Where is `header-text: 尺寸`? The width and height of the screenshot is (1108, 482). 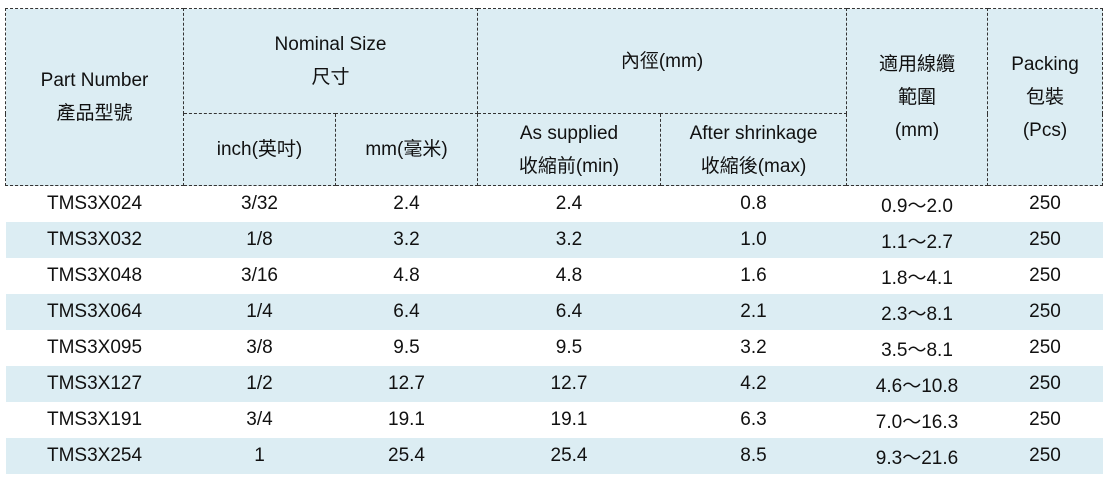 header-text: 尺寸 is located at coordinates (330, 77).